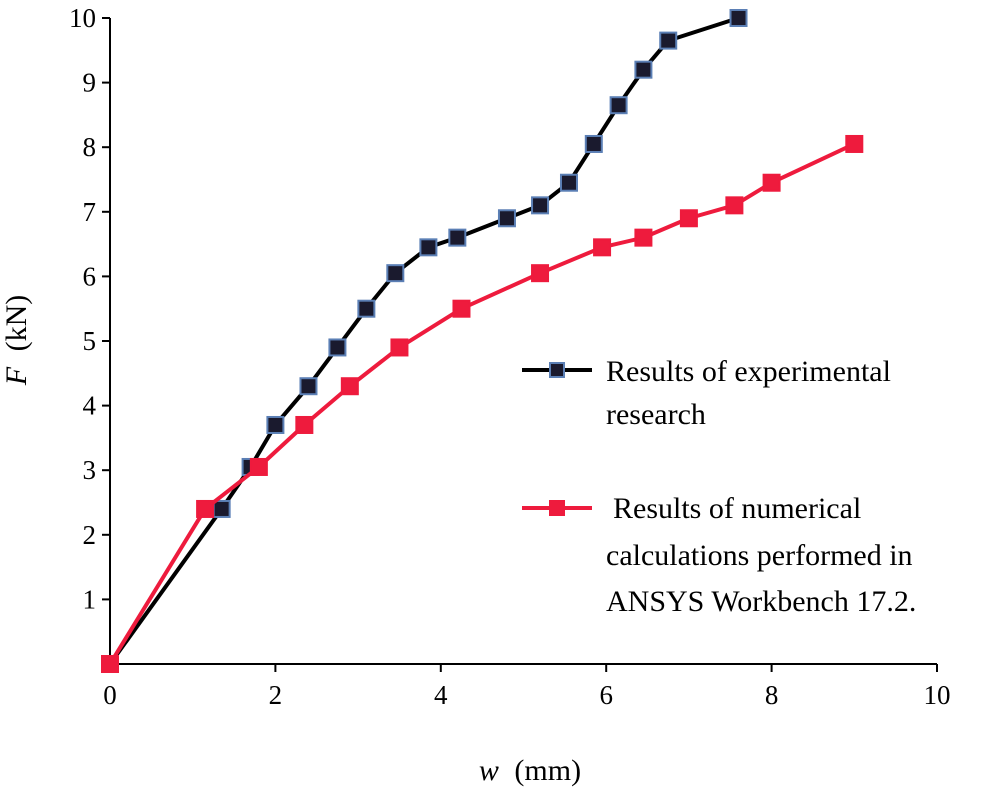  I want to click on x-ticks: 0 2 4 6 8 10, so click(527, 687).